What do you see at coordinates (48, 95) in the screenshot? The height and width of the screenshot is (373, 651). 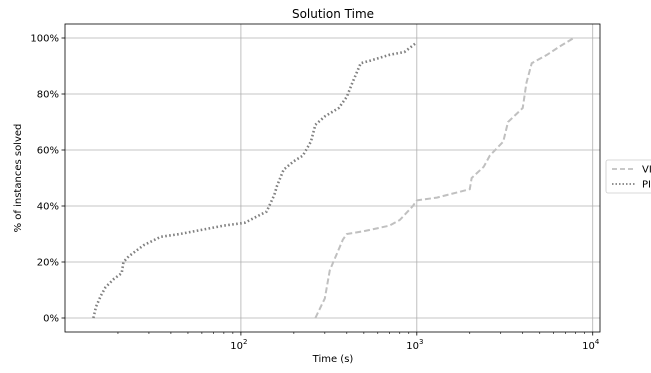 I see `y-tick-label: 80%` at bounding box center [48, 95].